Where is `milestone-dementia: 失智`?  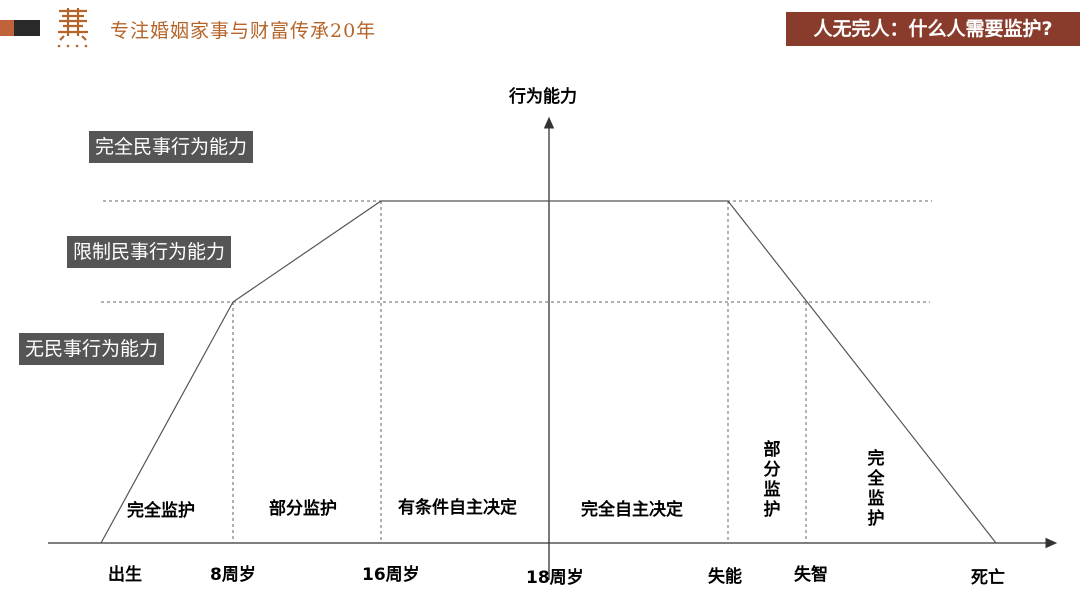 milestone-dementia: 失智 is located at coordinates (811, 575).